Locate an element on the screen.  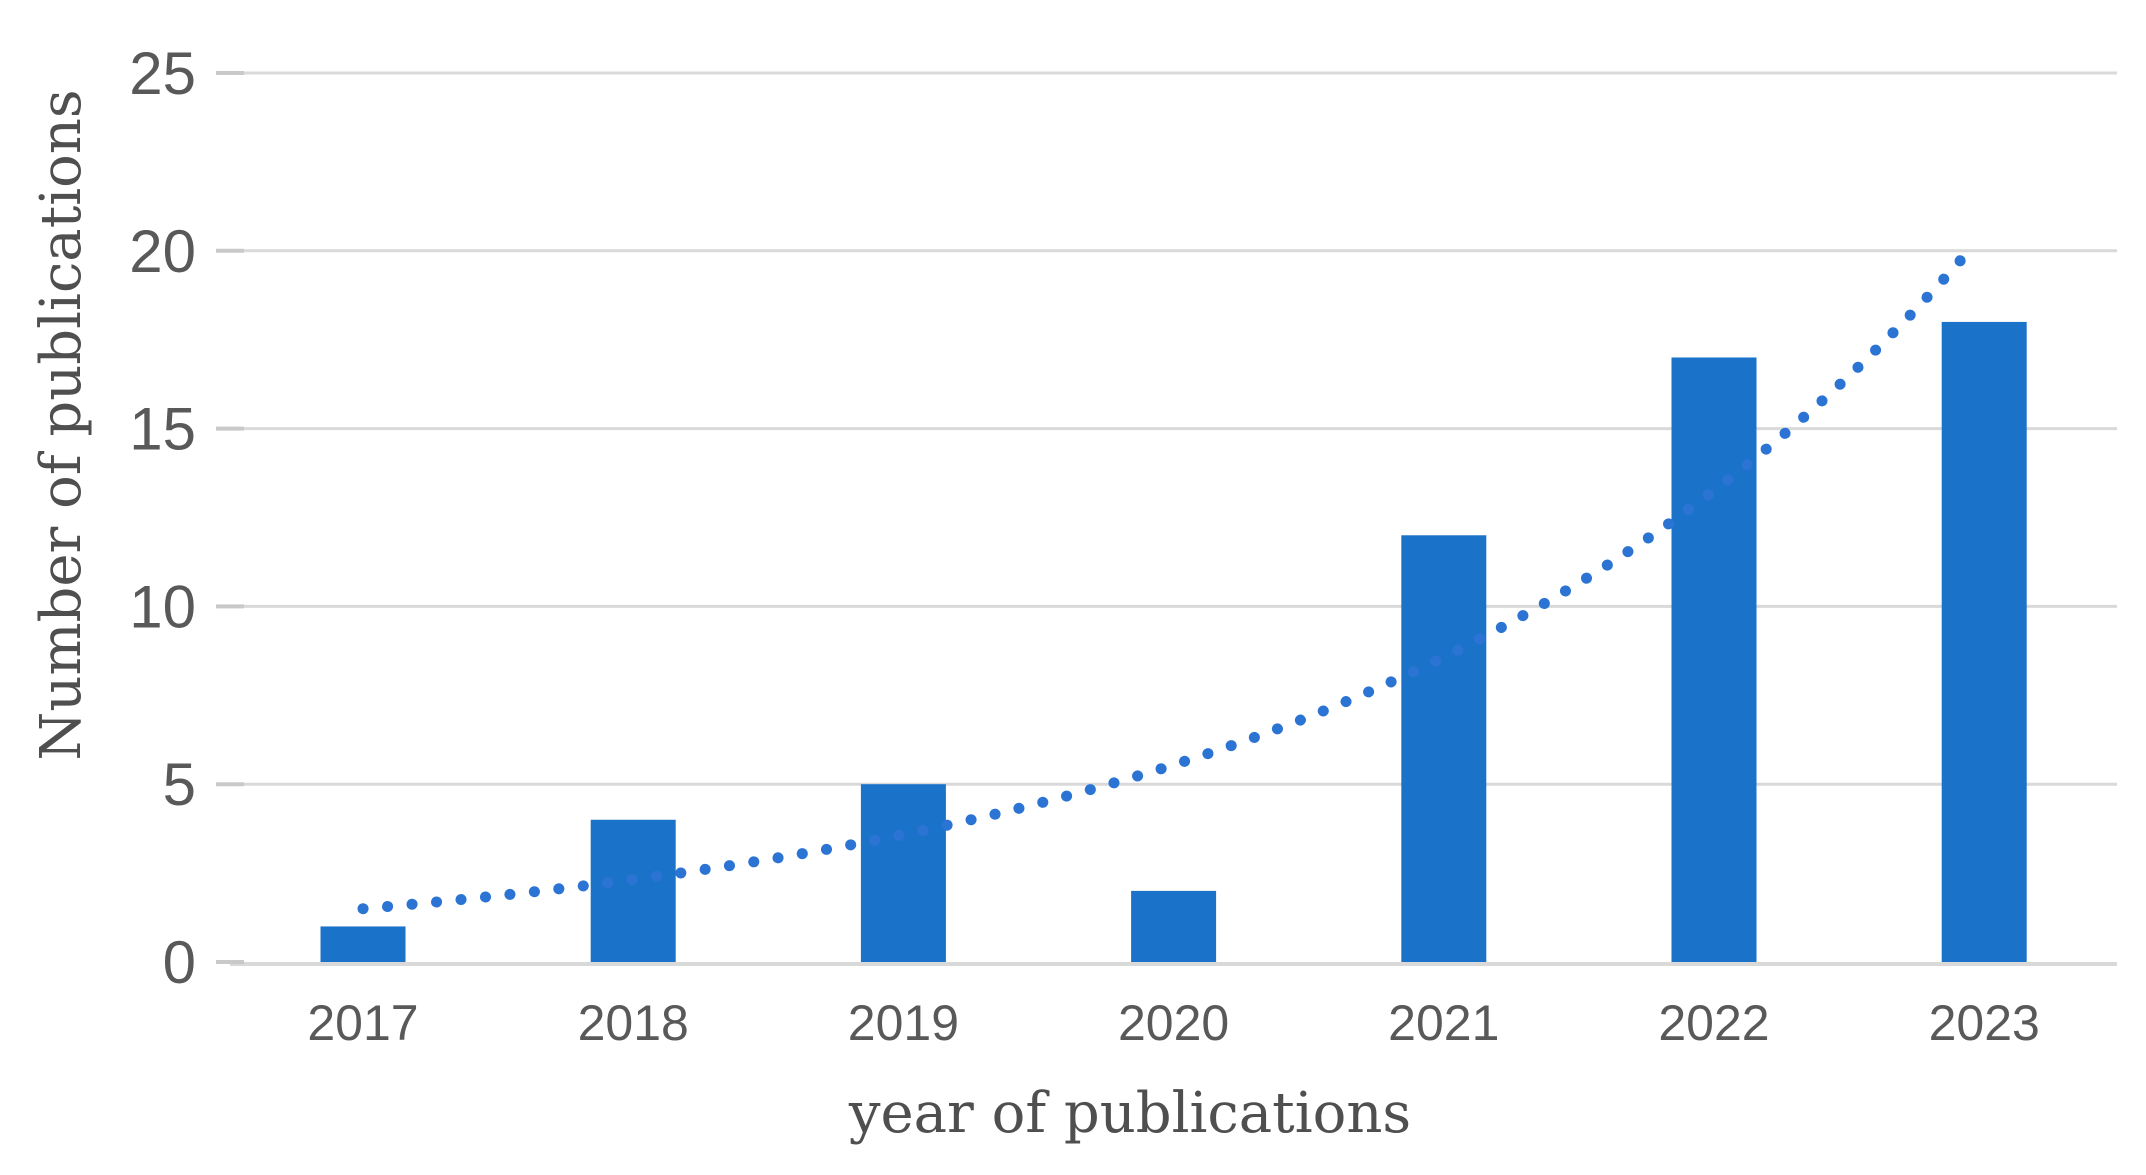
y-tick-label-20: 20 is located at coordinates (162, 251).